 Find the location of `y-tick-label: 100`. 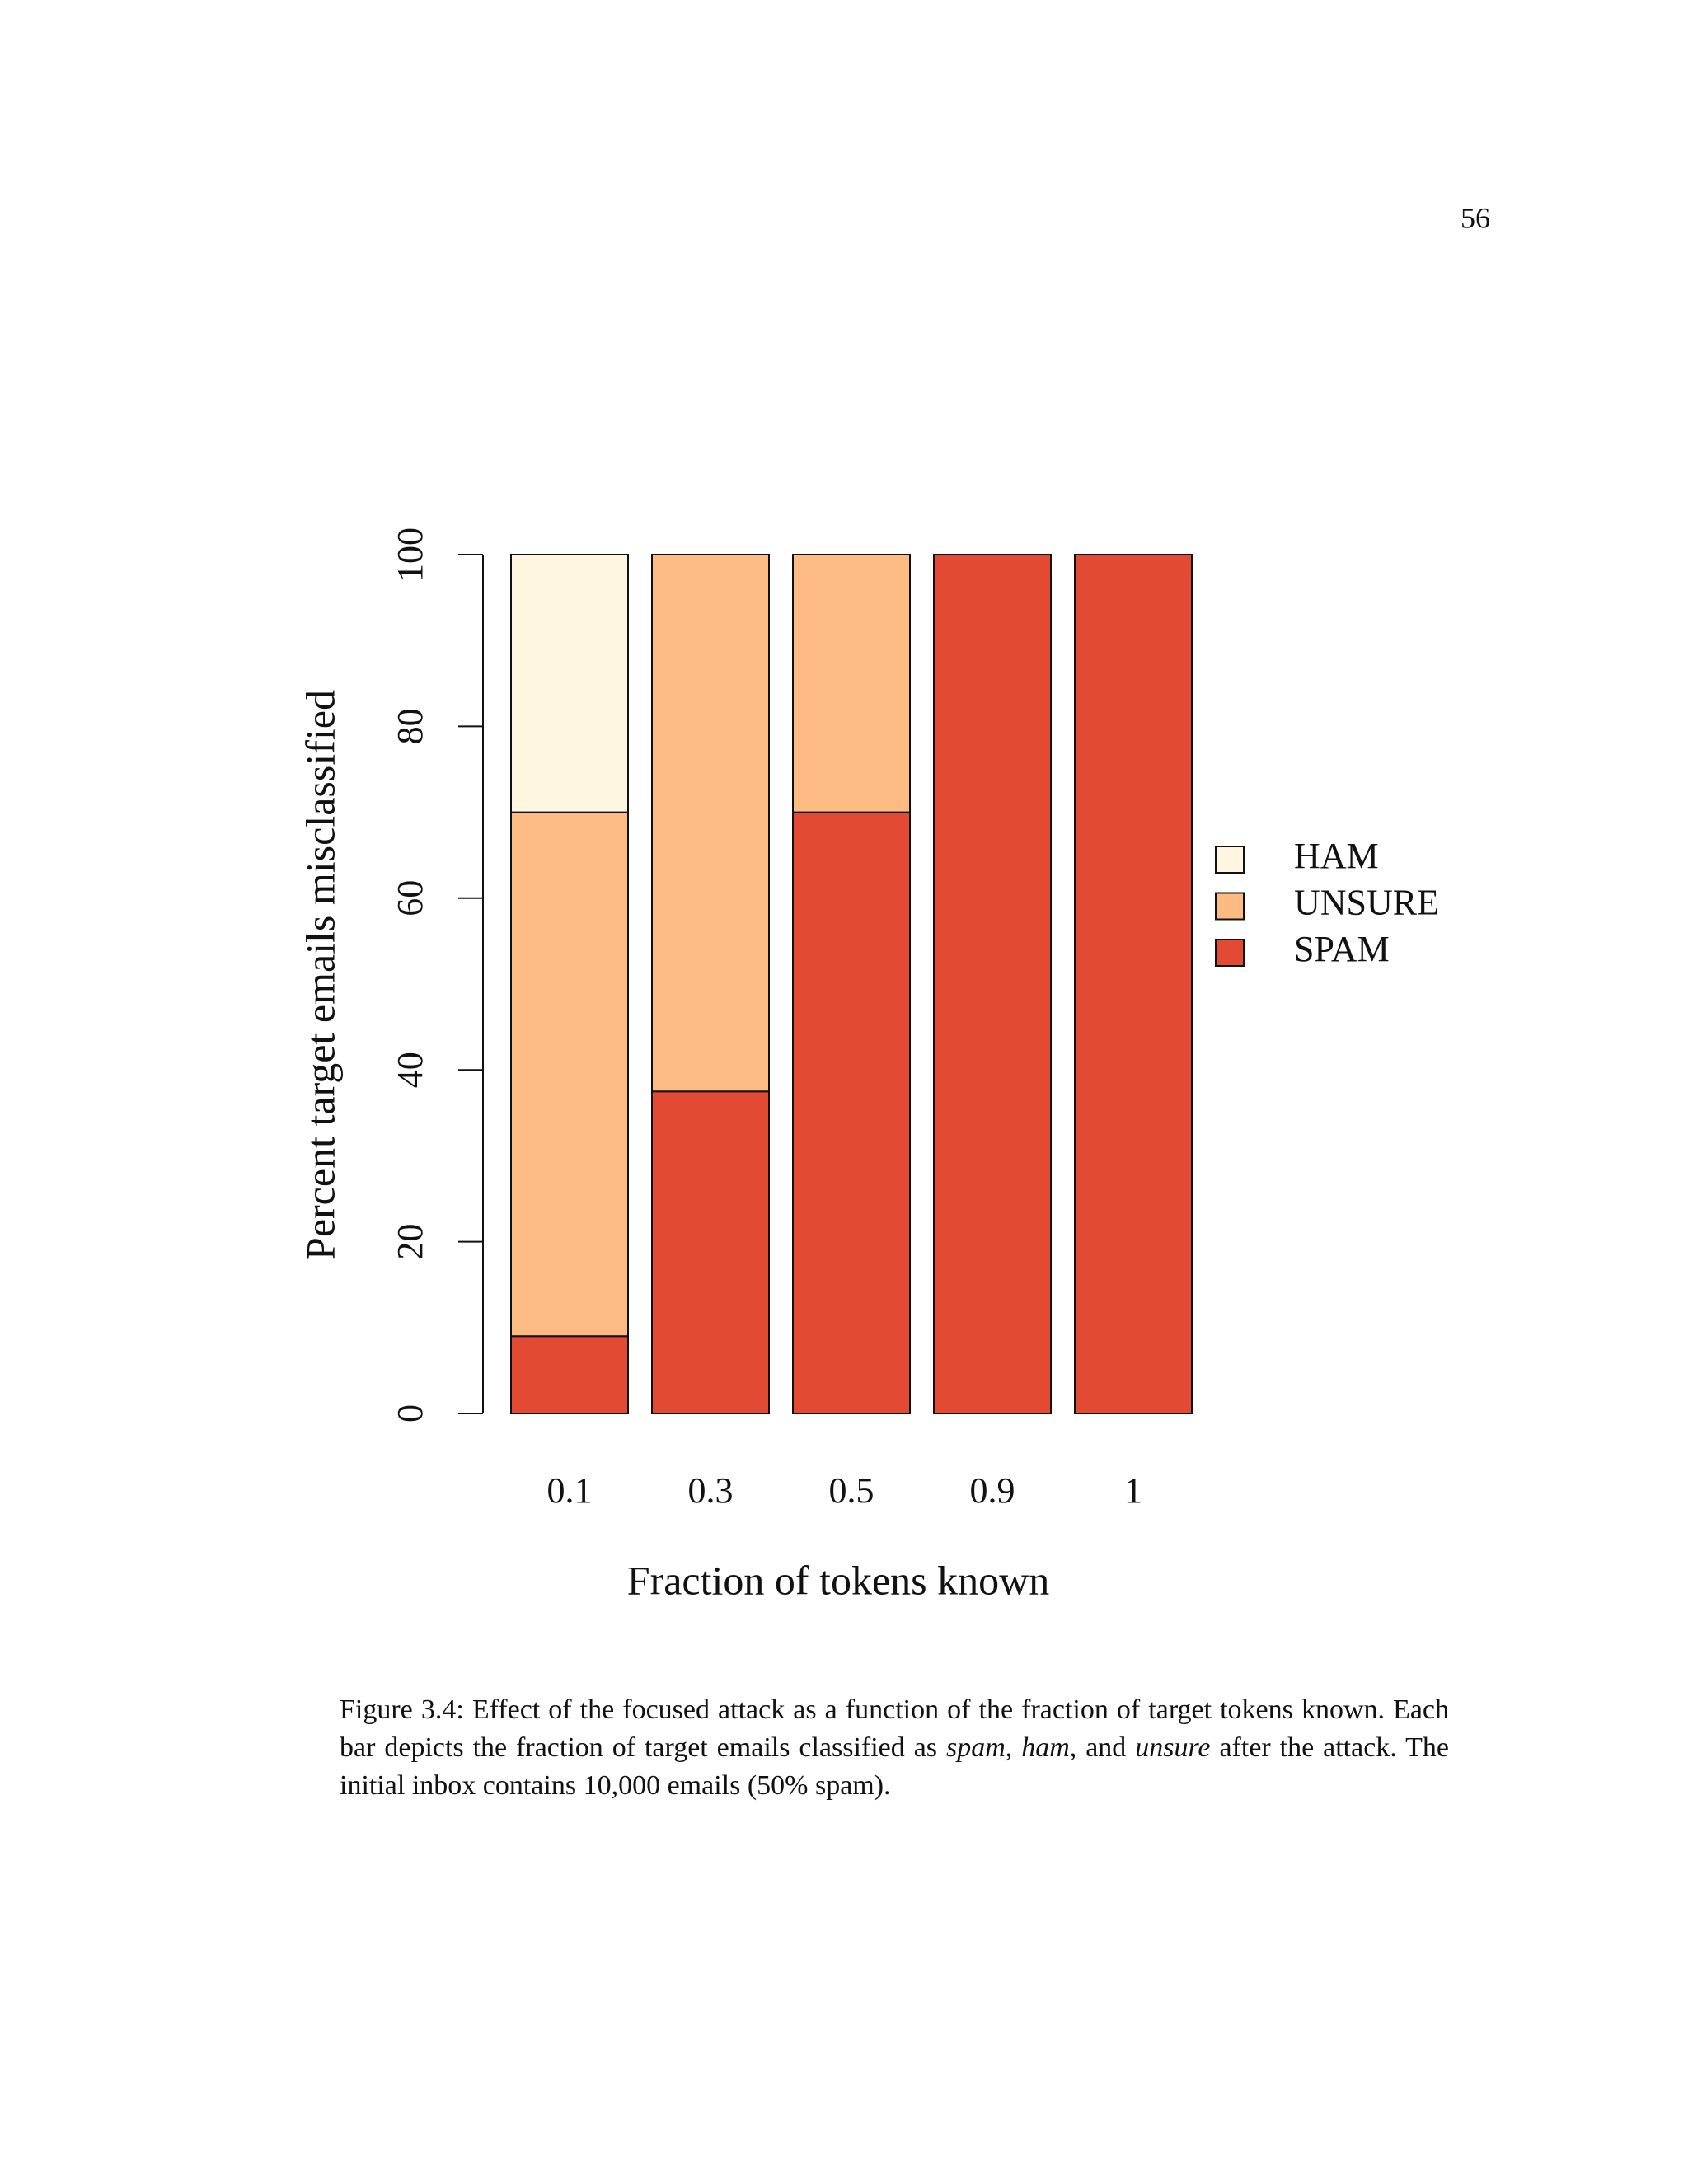

y-tick-label: 100 is located at coordinates (410, 554).